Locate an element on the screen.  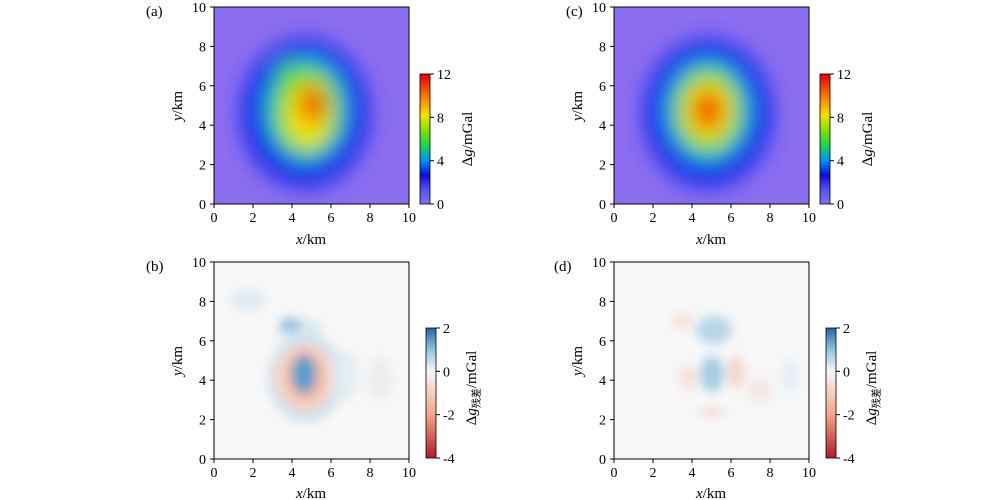
panel-label: (a) is located at coordinates (154, 12).